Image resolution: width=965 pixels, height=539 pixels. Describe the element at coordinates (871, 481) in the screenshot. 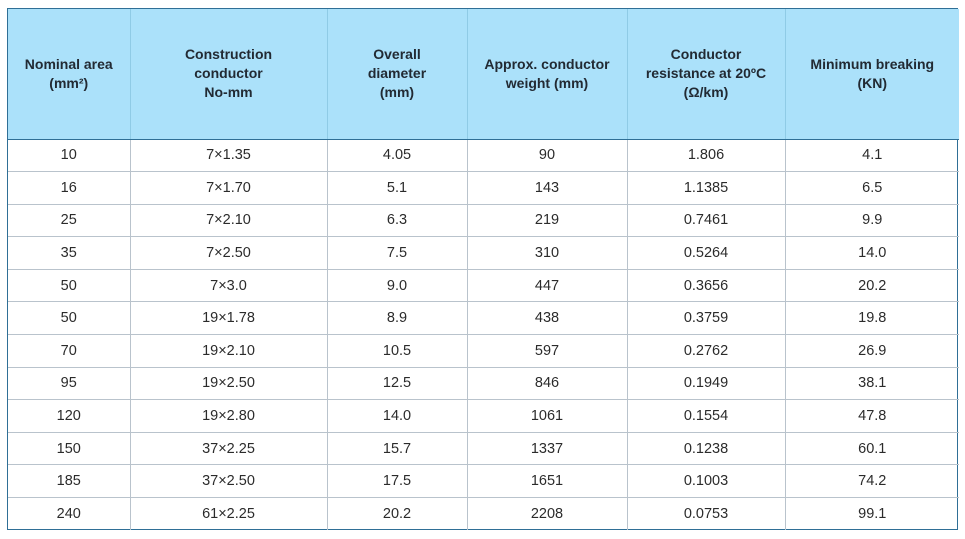

I see `breaking-cell: 74.2` at that location.